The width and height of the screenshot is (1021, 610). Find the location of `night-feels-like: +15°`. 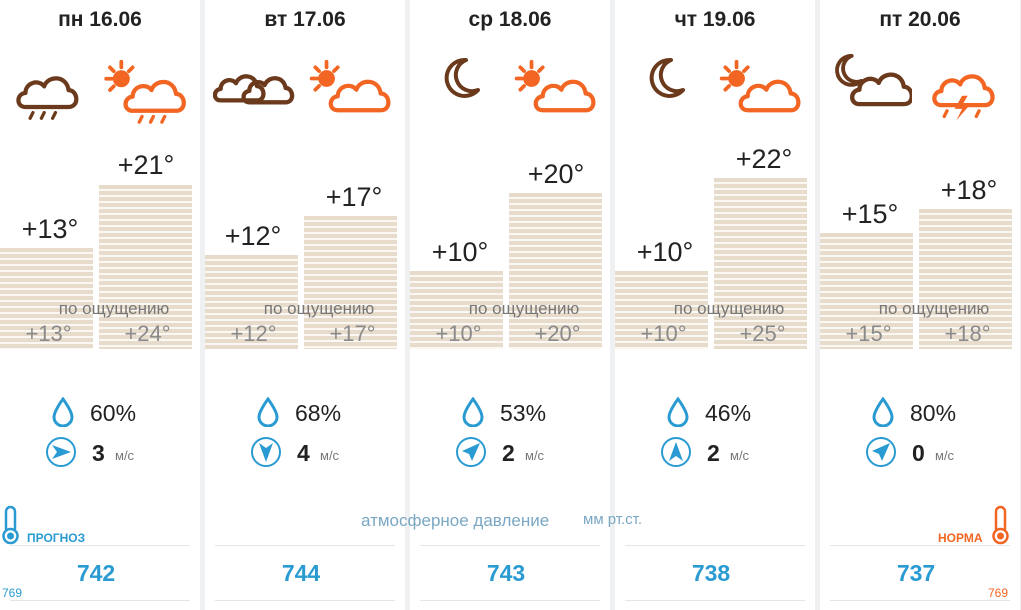

night-feels-like: +15° is located at coordinates (868, 333).